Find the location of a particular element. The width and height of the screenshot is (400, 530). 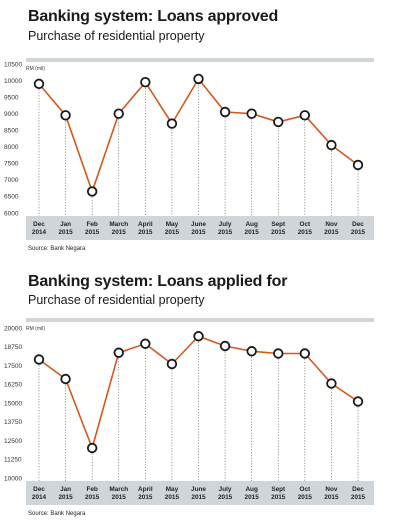

chart1-top-band is located at coordinates (200, 60).